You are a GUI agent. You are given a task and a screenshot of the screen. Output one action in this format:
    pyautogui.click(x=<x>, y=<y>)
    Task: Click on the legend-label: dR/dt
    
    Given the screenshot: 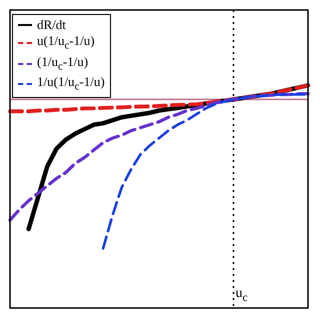 What is the action you would take?
    pyautogui.click(x=51, y=25)
    